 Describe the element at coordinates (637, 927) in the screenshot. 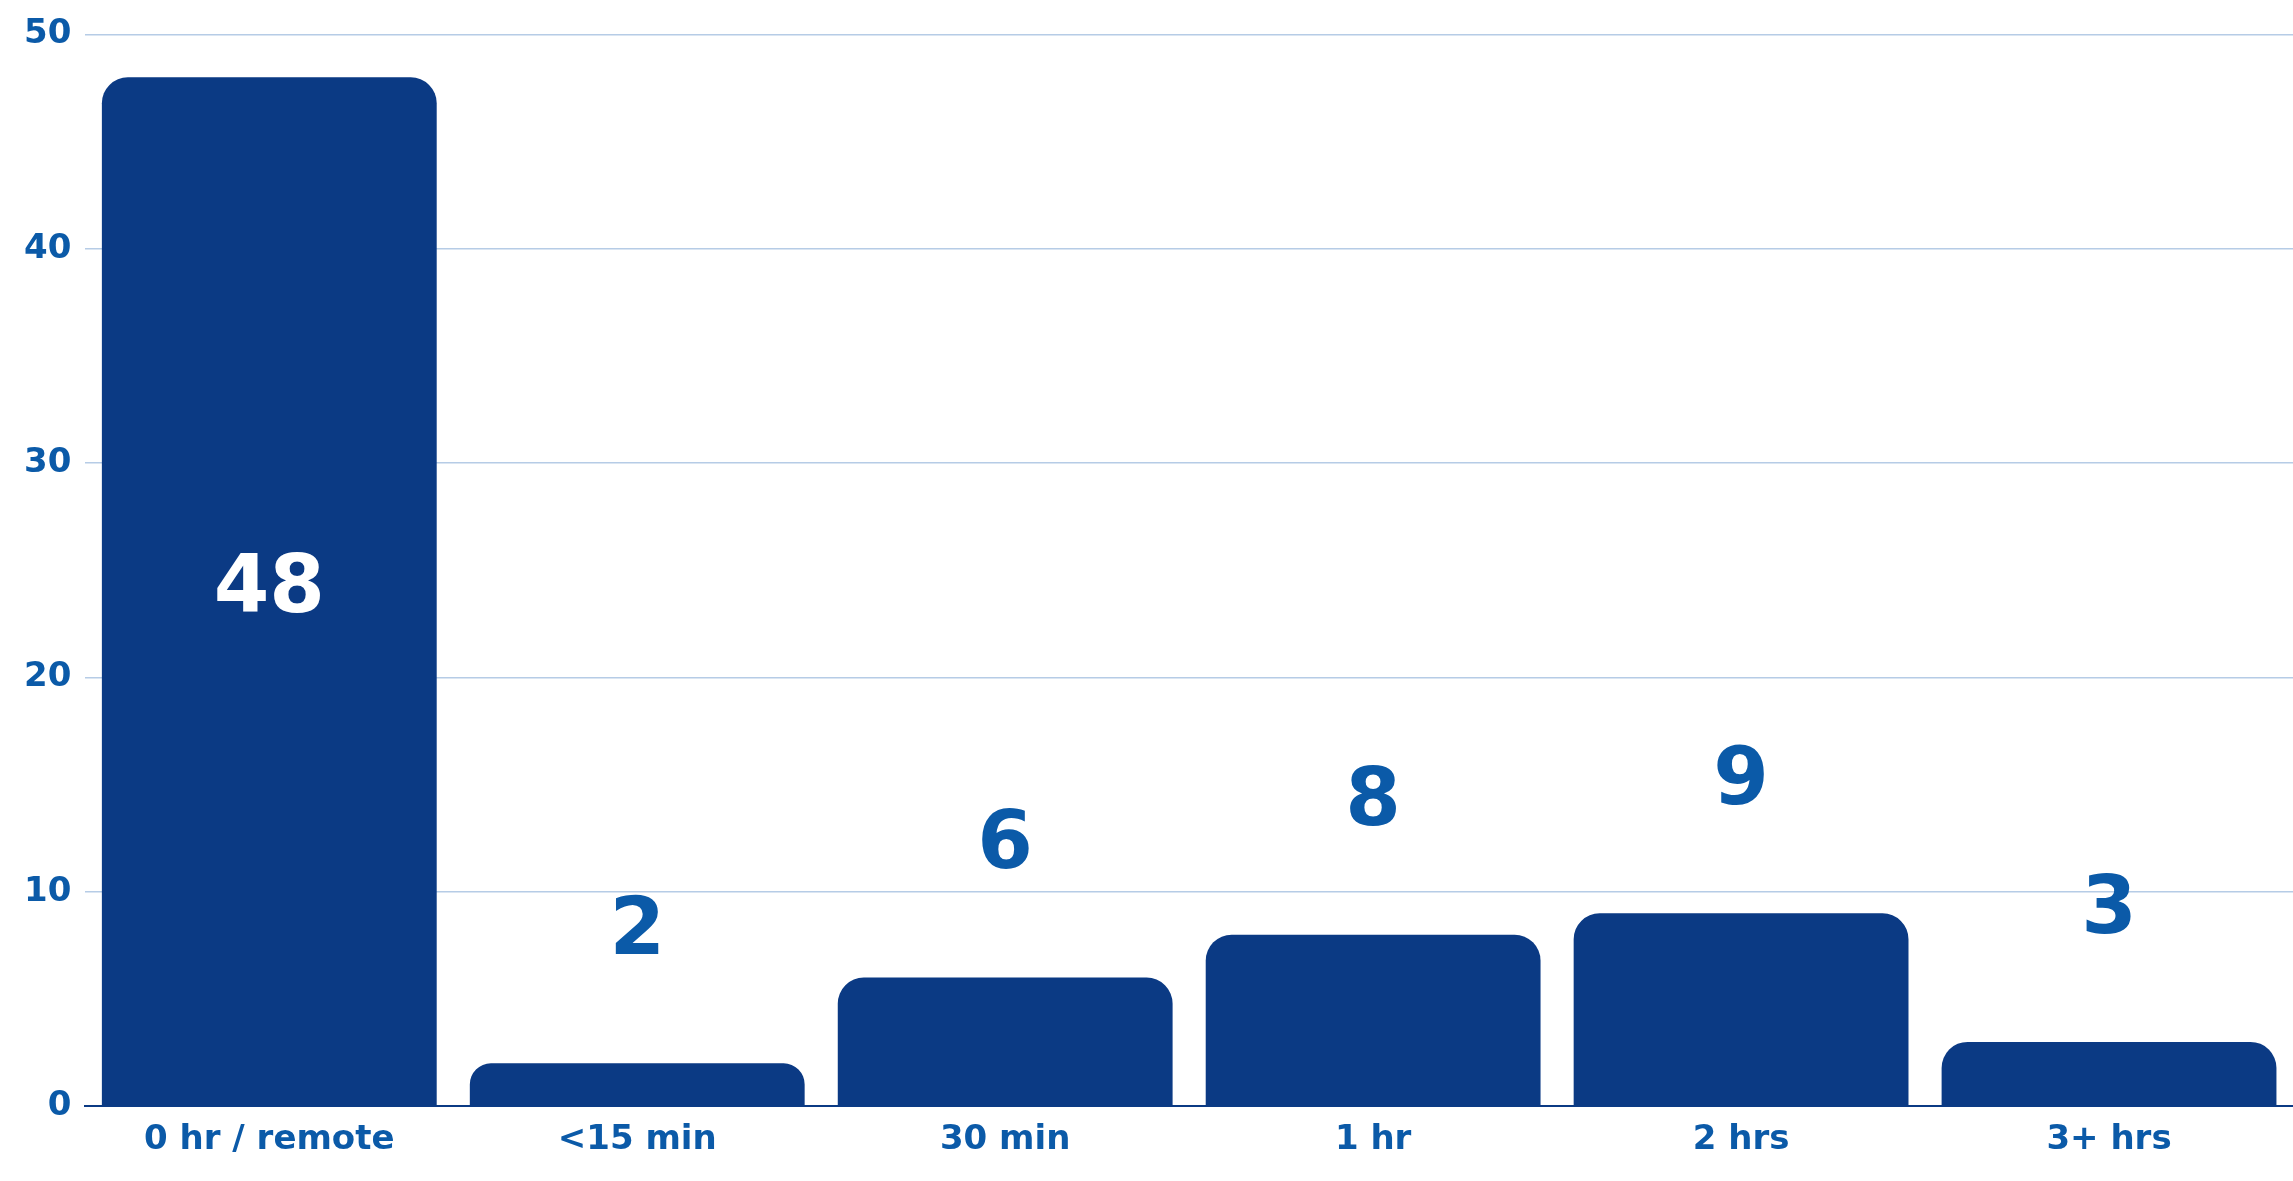

I see `data-label: 2` at that location.